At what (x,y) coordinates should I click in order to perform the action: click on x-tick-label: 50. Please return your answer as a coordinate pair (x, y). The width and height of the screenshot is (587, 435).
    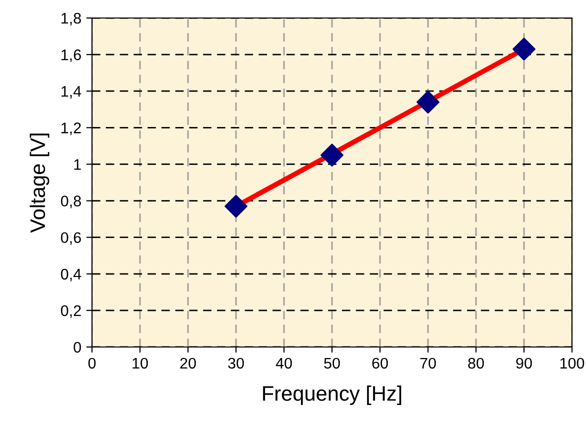
    Looking at the image, I should click on (332, 363).